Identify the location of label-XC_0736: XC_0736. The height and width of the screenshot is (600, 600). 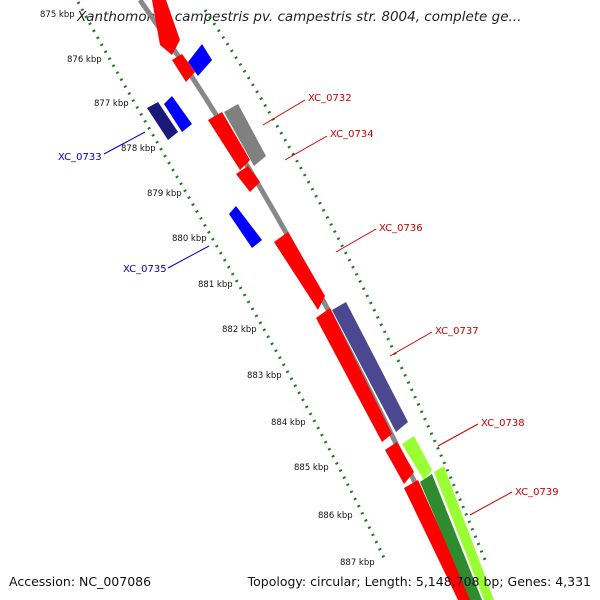
(401, 228).